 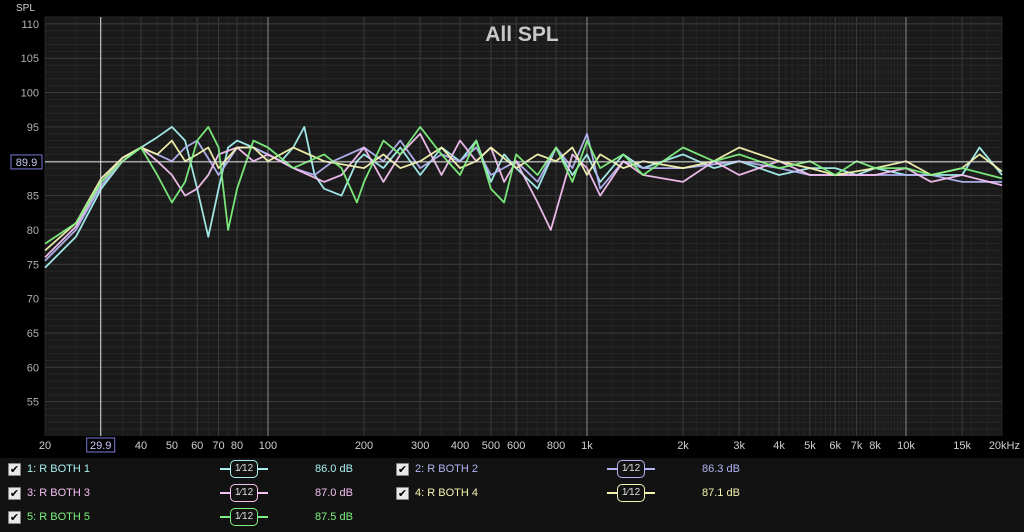 I want to click on cursor-y-readout-box, so click(x=26, y=162).